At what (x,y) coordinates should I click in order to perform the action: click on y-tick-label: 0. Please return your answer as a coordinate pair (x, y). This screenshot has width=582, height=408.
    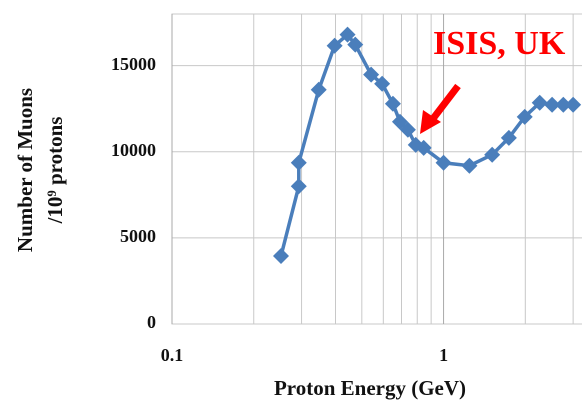
    Looking at the image, I should click on (151, 322).